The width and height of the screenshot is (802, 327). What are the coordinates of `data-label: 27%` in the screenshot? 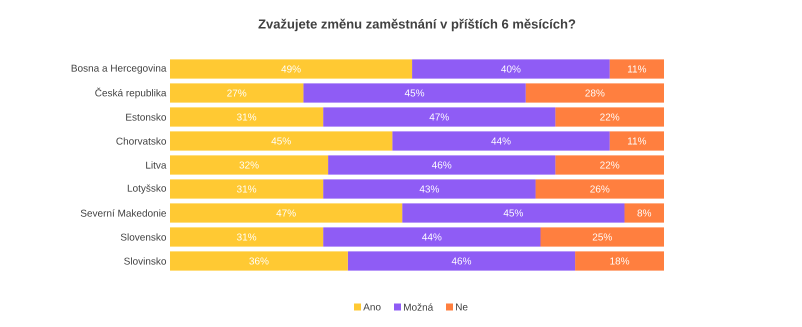 It's located at (236, 93).